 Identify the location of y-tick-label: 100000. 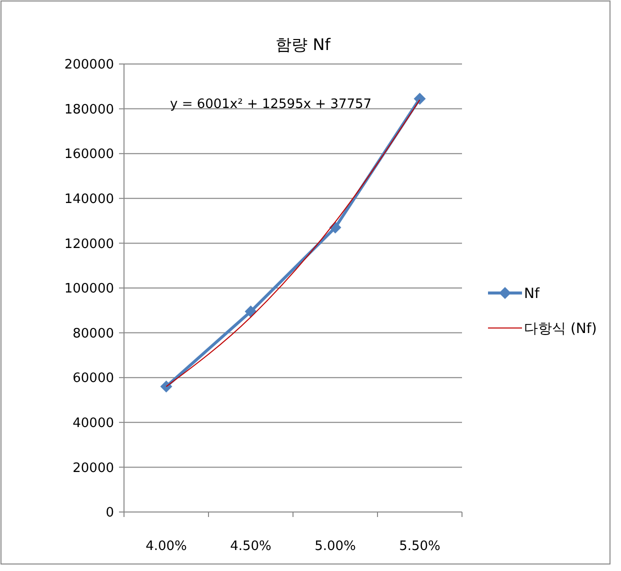
(89, 289).